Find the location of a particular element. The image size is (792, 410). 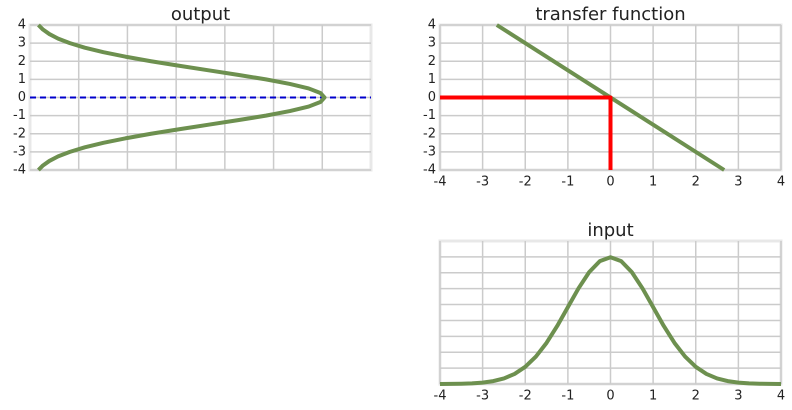

chart-title: input is located at coordinates (610, 230).